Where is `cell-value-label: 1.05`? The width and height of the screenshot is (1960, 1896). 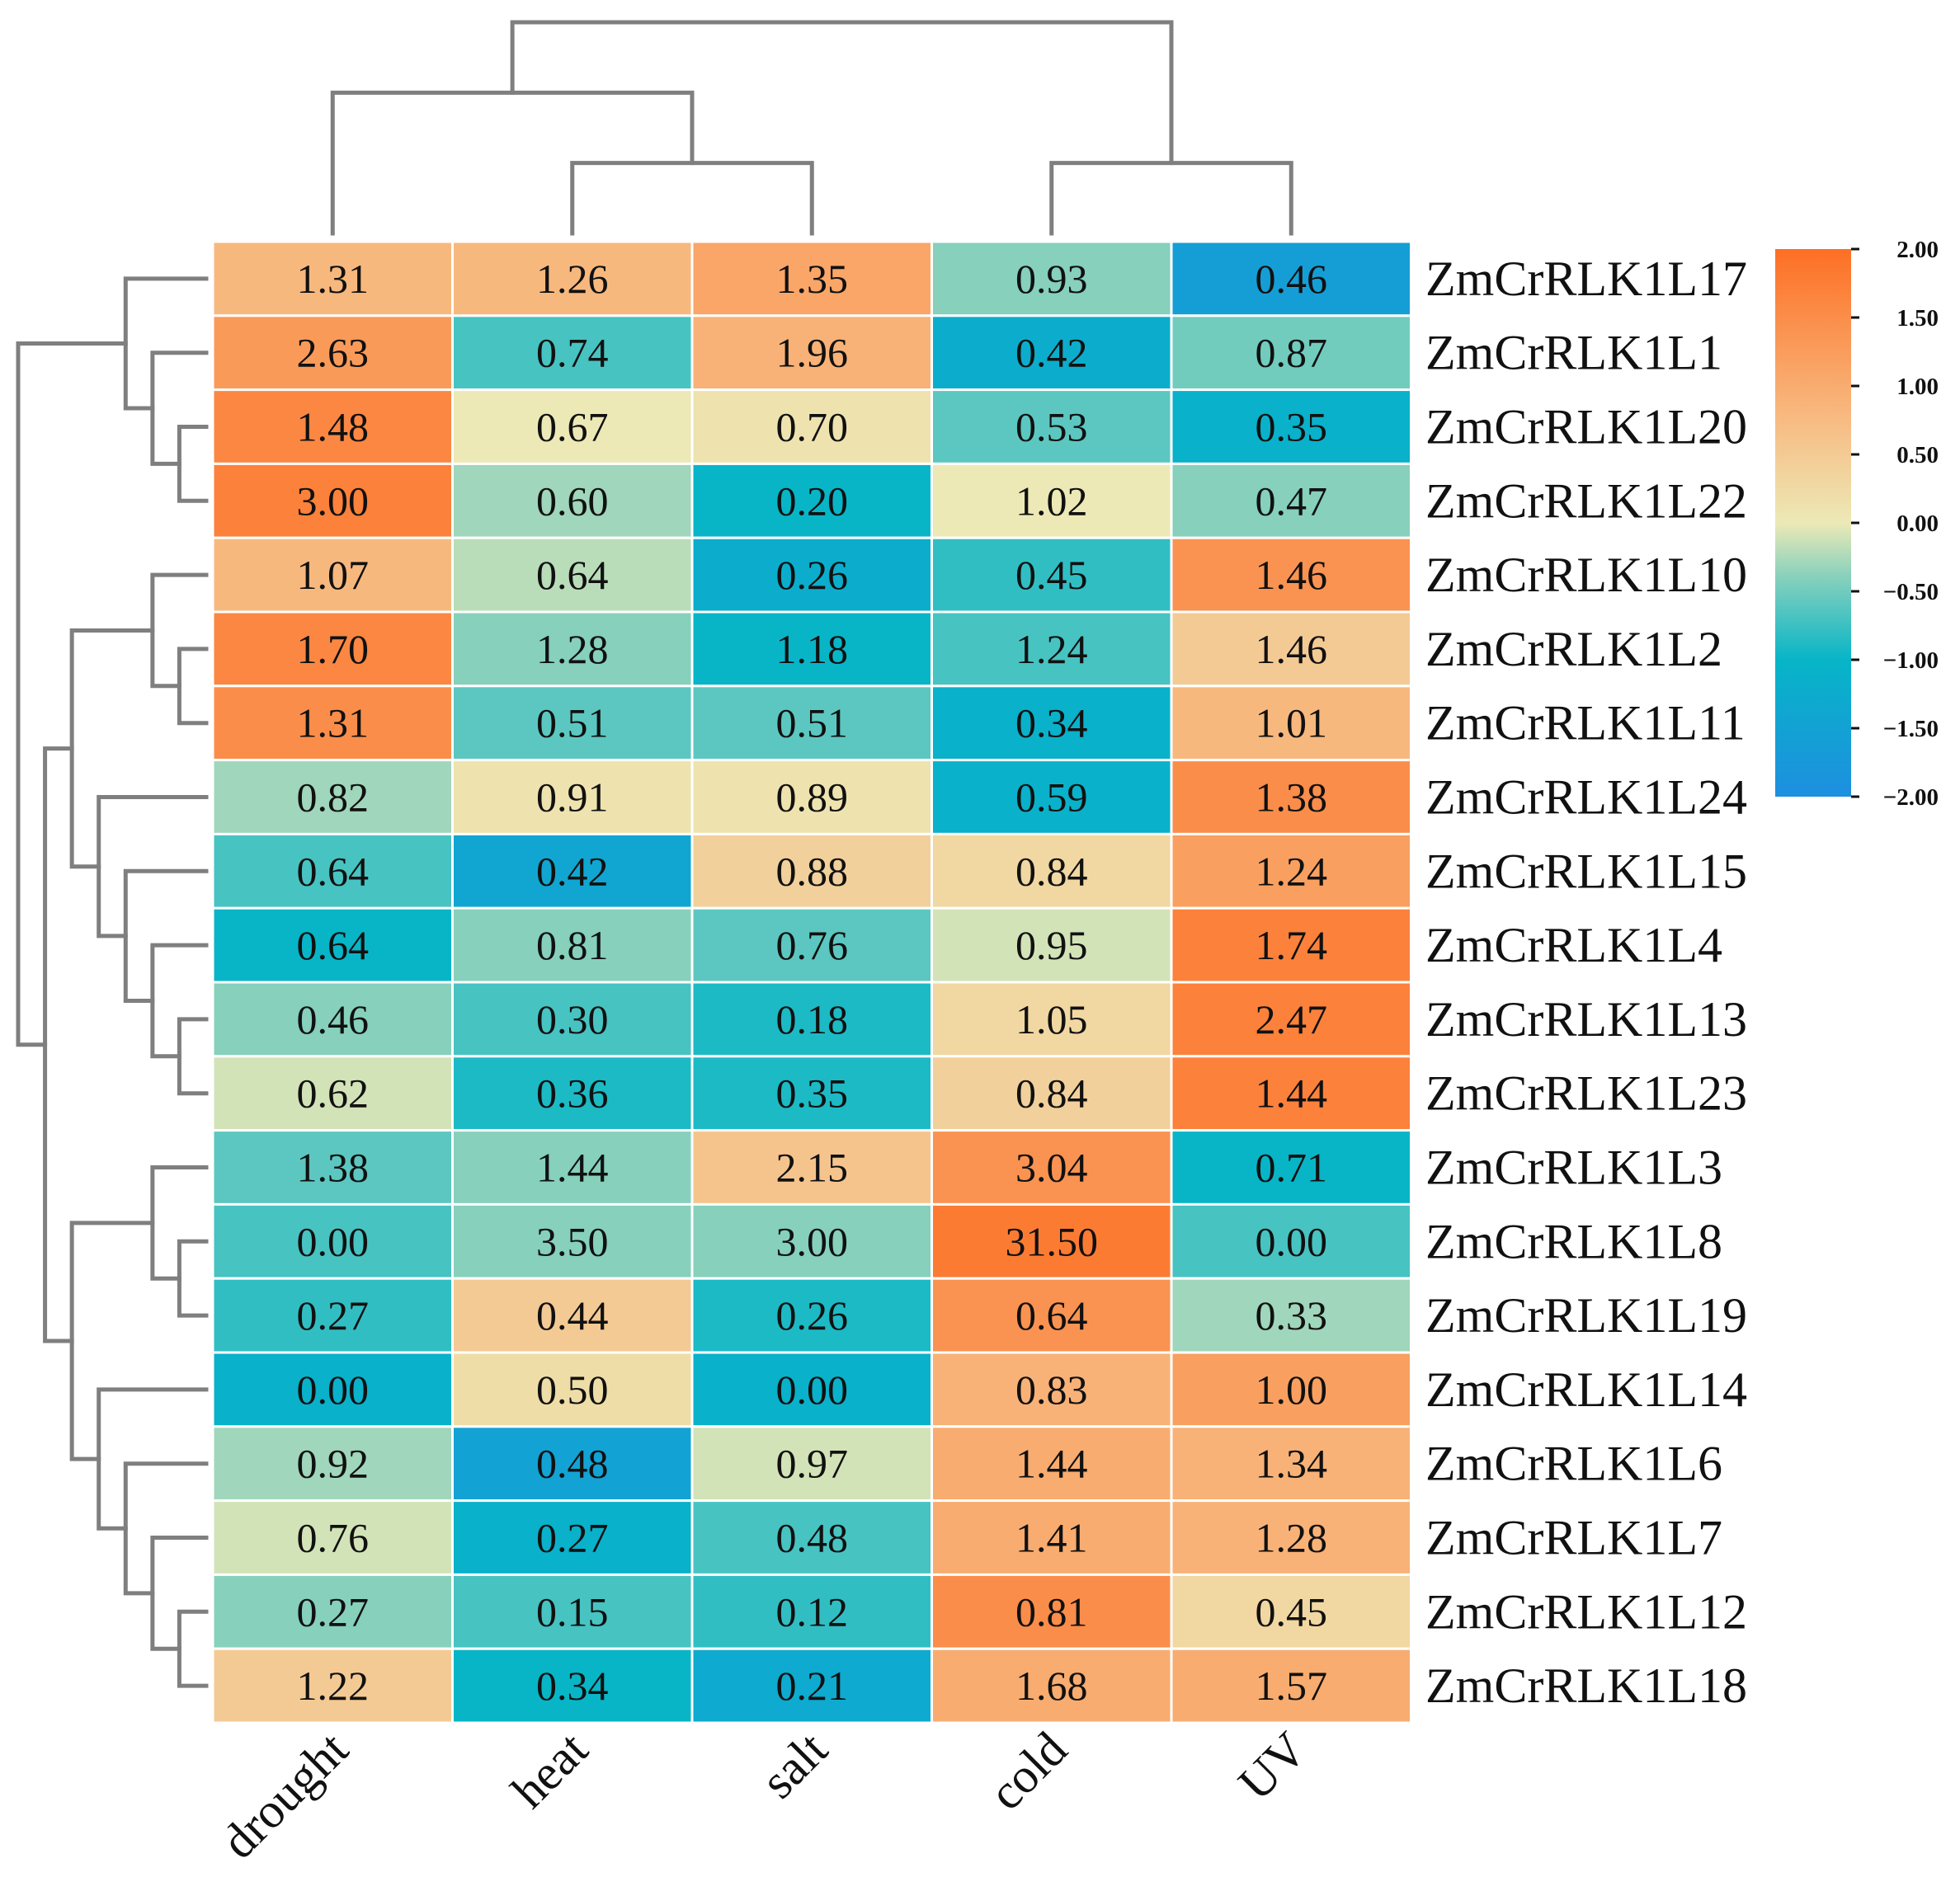 cell-value-label: 1.05 is located at coordinates (1052, 1019).